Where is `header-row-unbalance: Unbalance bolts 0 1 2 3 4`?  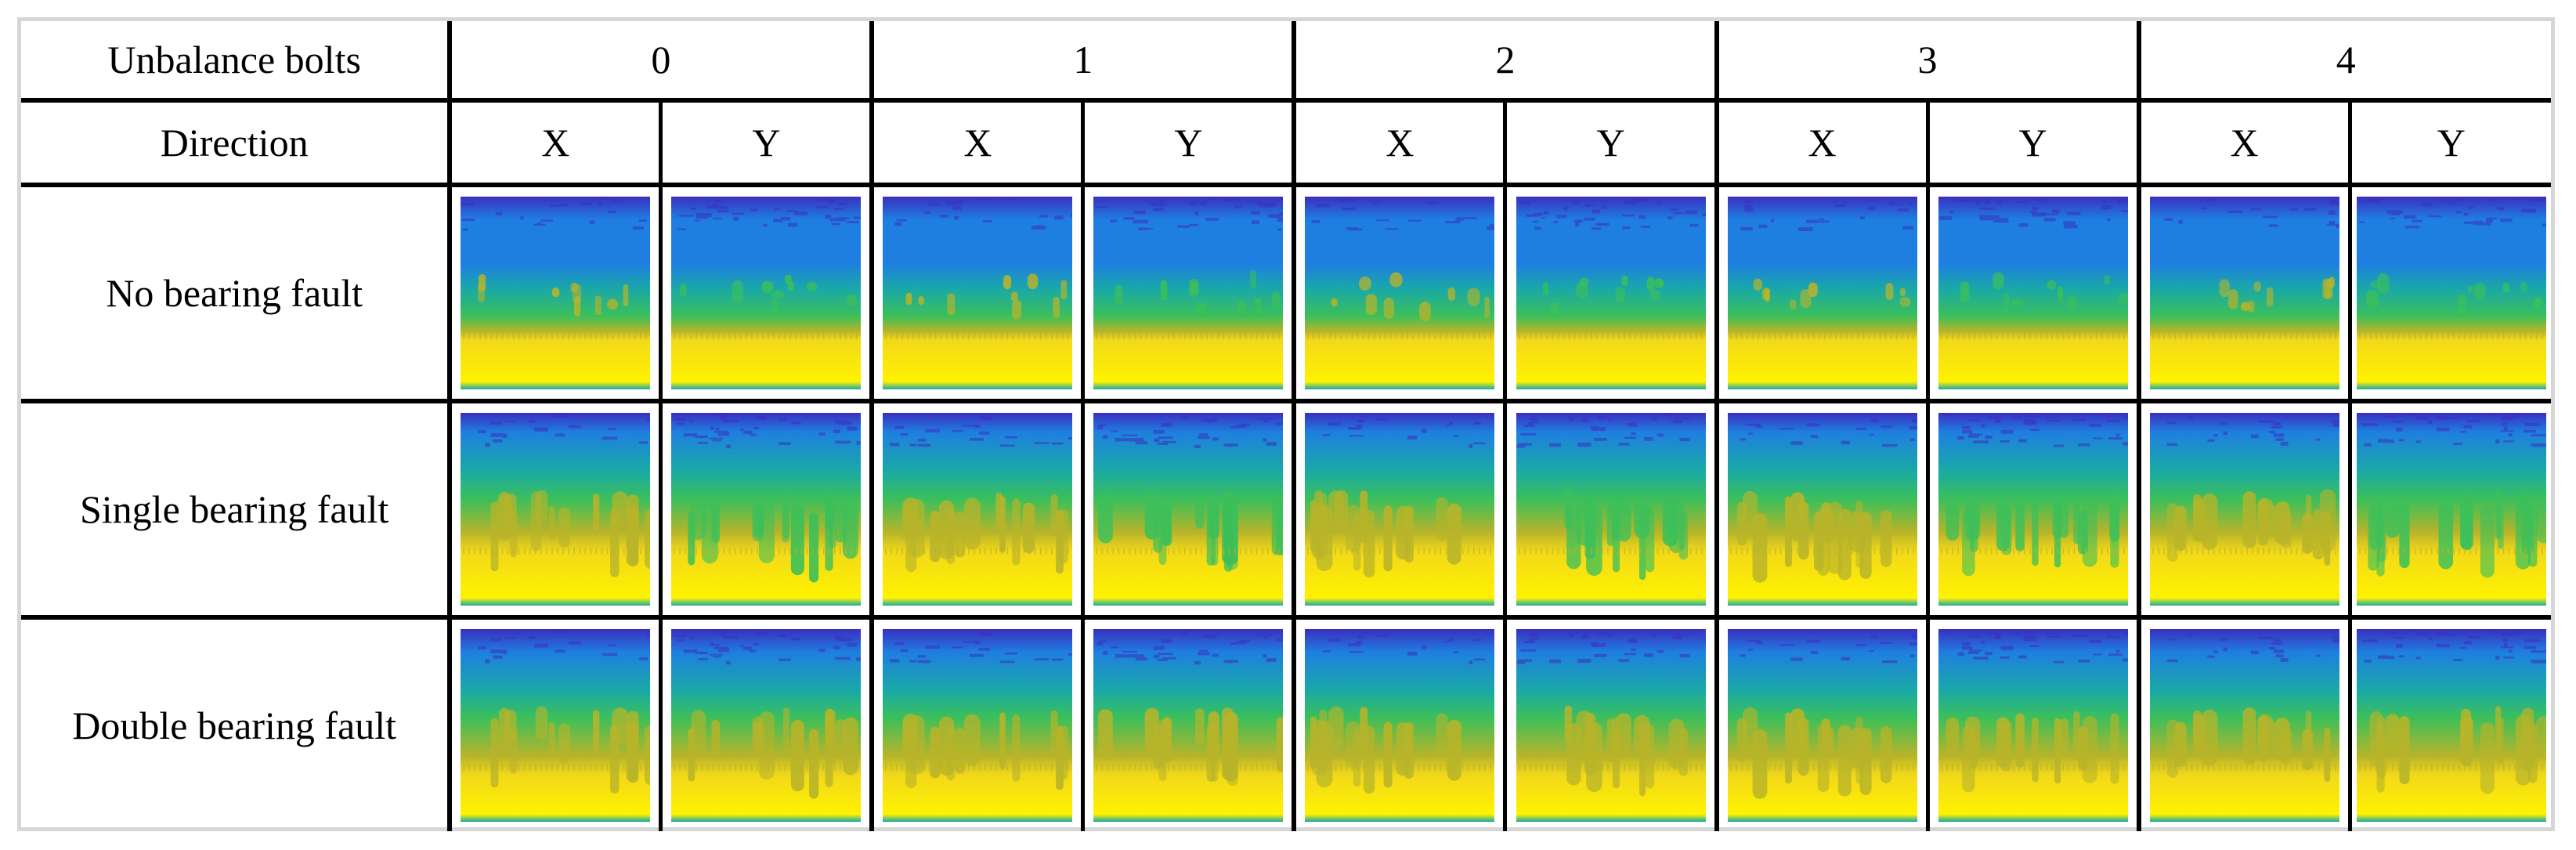
header-row-unbalance: Unbalance bolts 0 1 2 3 4 is located at coordinates (1286, 62).